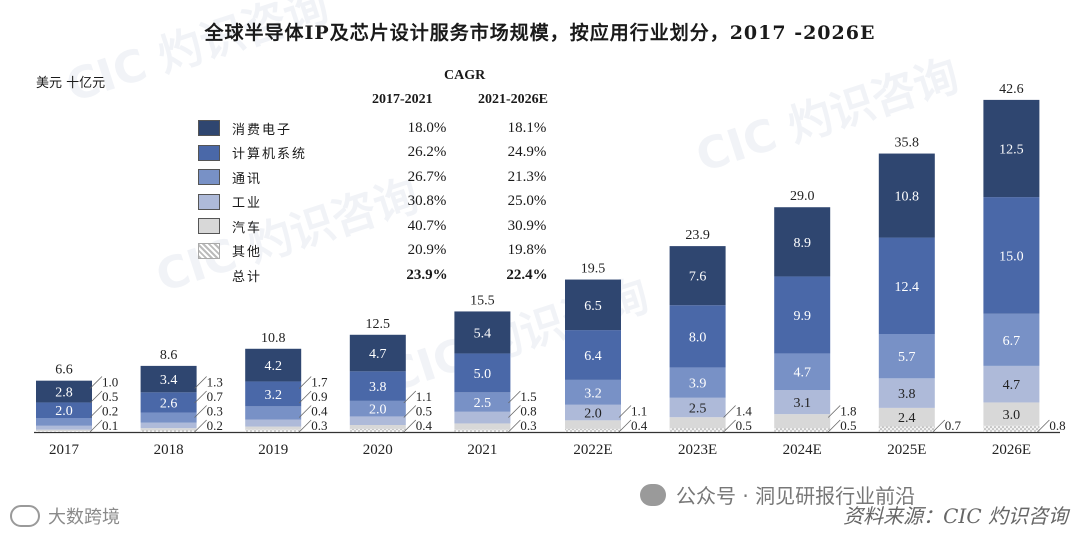  What do you see at coordinates (697, 450) in the screenshot?
I see `x-tick-label: 2023E` at bounding box center [697, 450].